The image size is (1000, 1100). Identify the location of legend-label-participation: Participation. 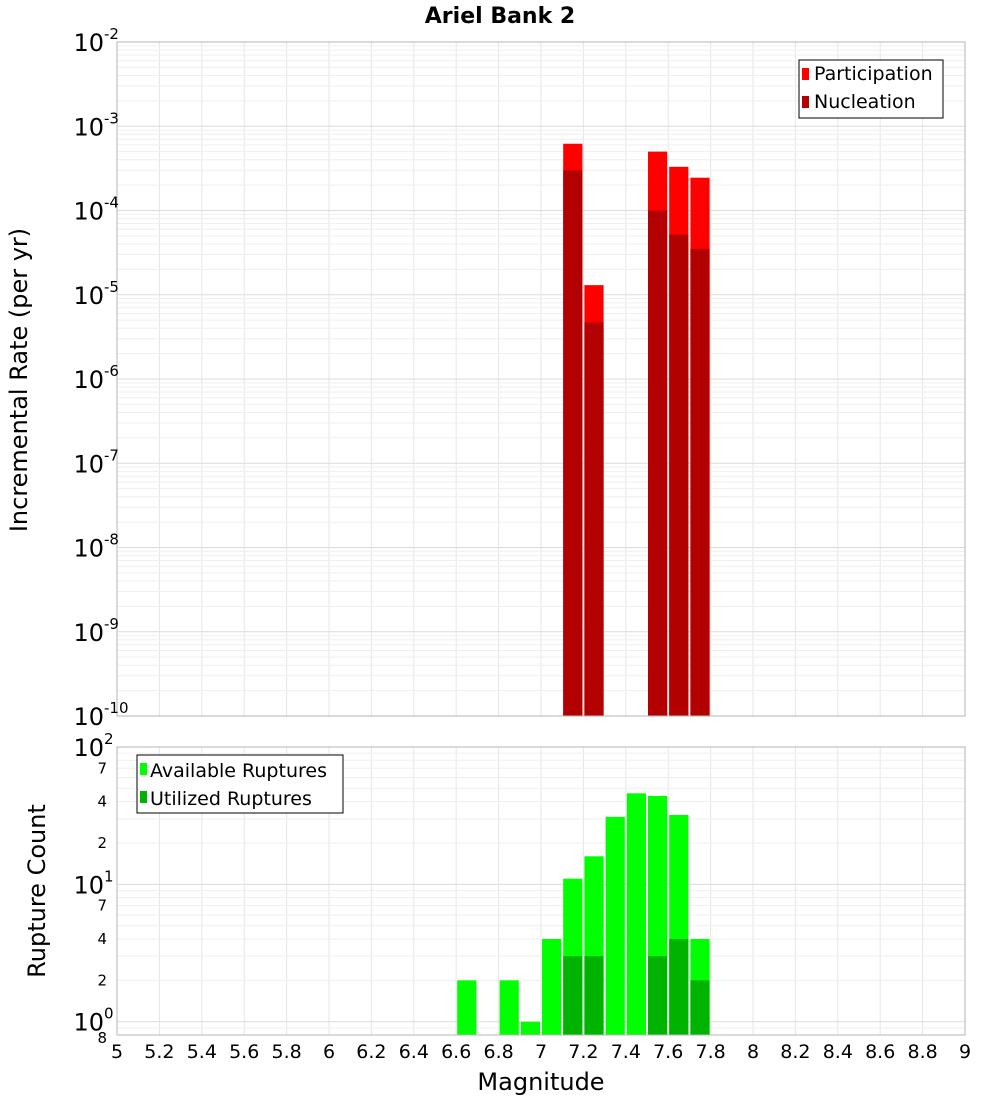
(873, 74).